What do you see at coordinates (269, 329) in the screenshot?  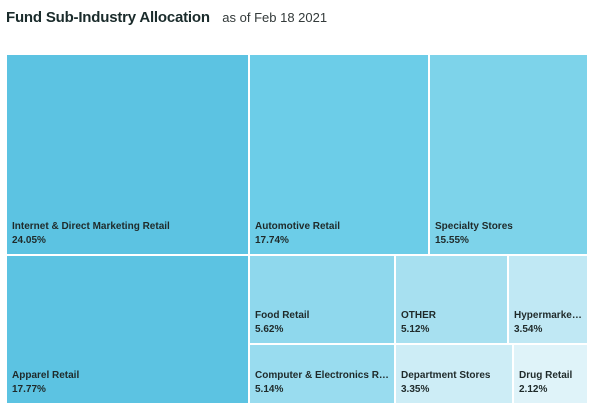 I see `tile-value: 5.62%` at bounding box center [269, 329].